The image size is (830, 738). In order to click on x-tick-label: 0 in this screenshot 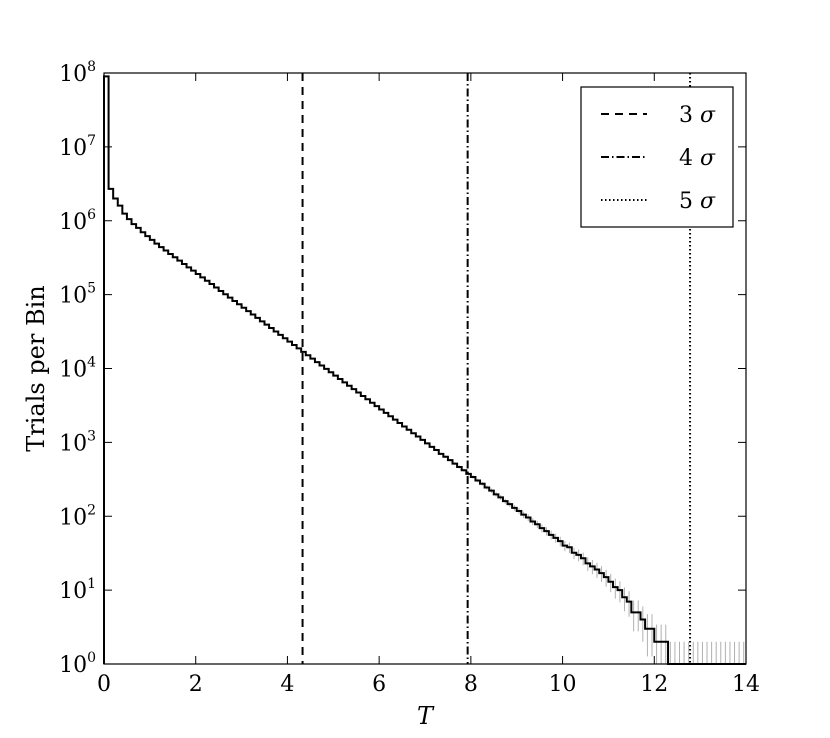, I will do `click(104, 684)`.